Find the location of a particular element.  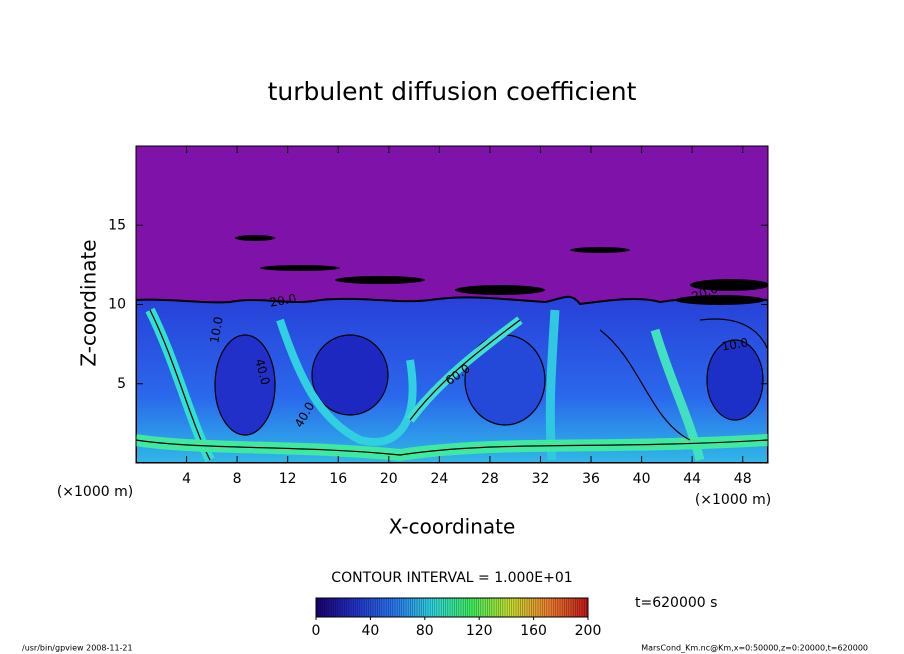

x-tick-label: 24 is located at coordinates (439, 479).